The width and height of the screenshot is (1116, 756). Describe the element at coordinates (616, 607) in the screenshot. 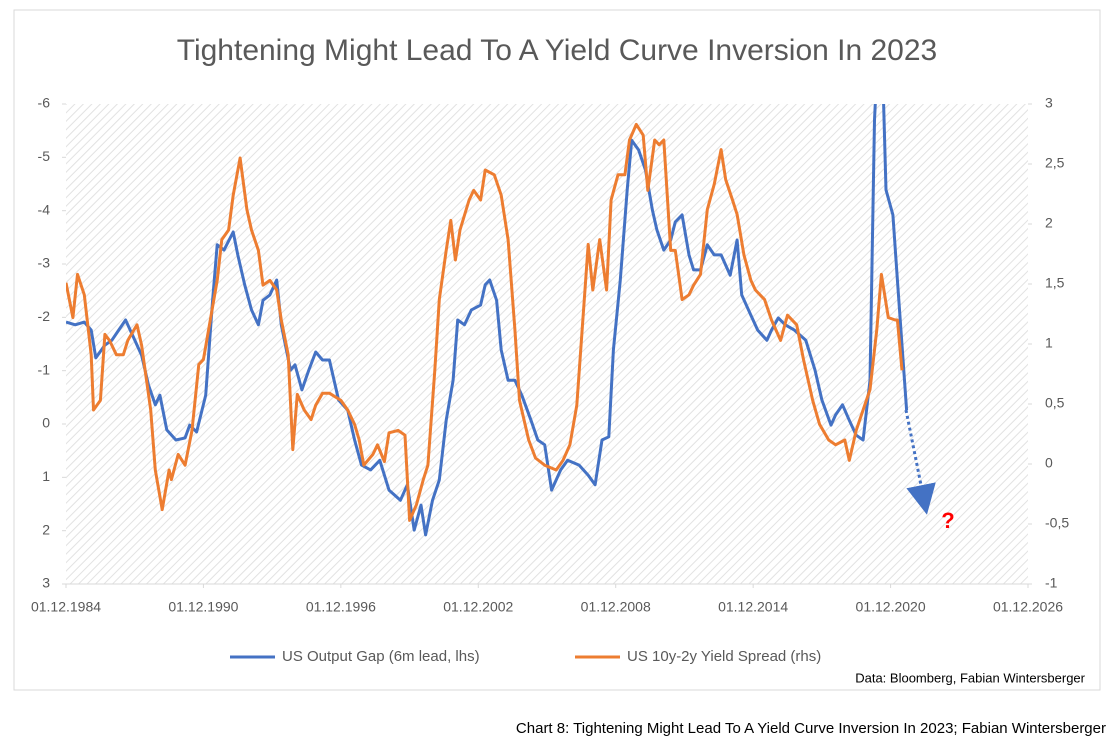

I see `x-tick-label: 01.12.2008` at that location.